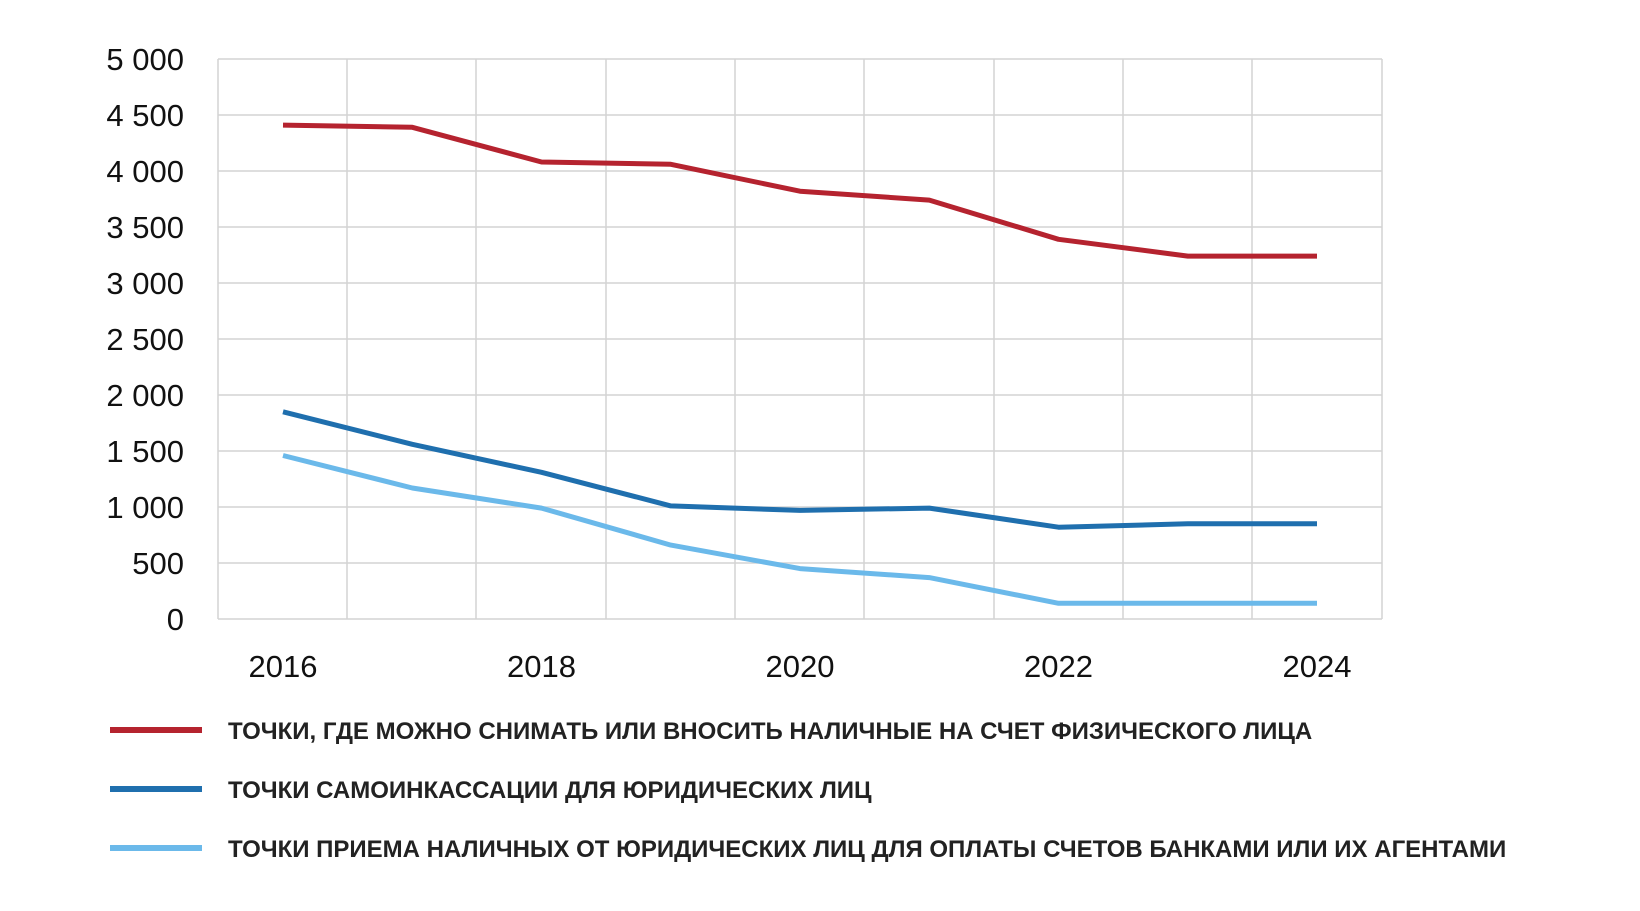 The image size is (1640, 911). Describe the element at coordinates (1317, 666) in the screenshot. I see `x-tick-label: 2024` at that location.